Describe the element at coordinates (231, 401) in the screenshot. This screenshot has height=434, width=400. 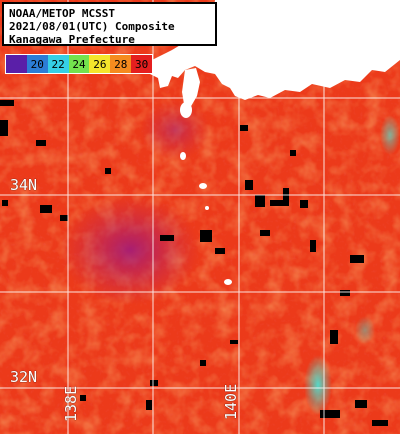
I see `lon-label-140e: 140E` at that location.